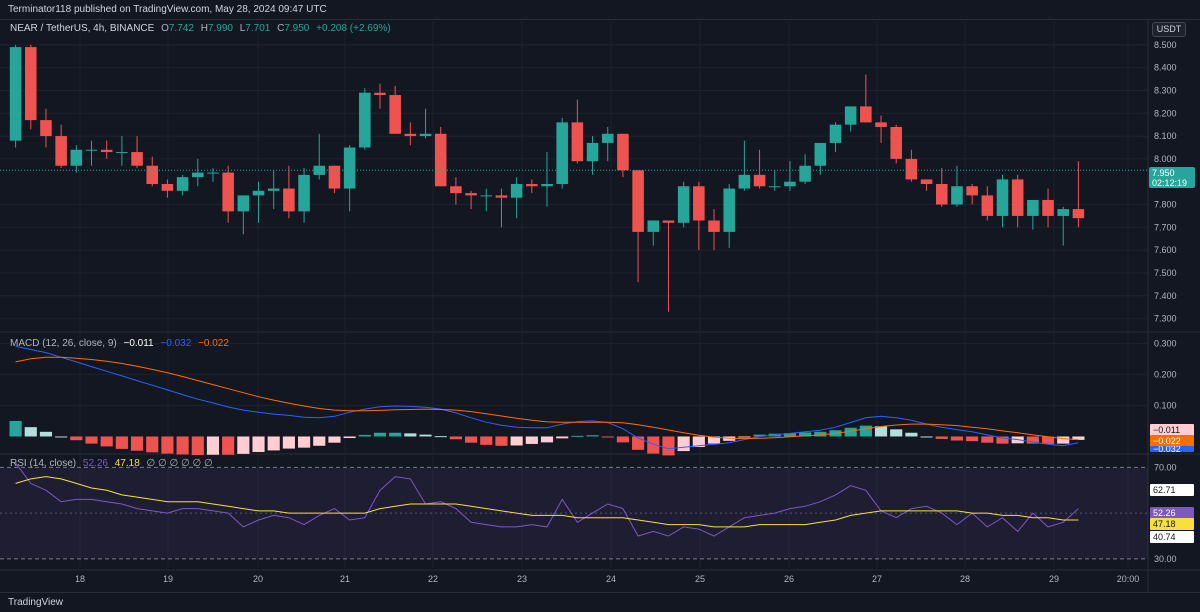 Image resolution: width=1200 pixels, height=612 pixels. I want to click on open-label: O, so click(165, 28).